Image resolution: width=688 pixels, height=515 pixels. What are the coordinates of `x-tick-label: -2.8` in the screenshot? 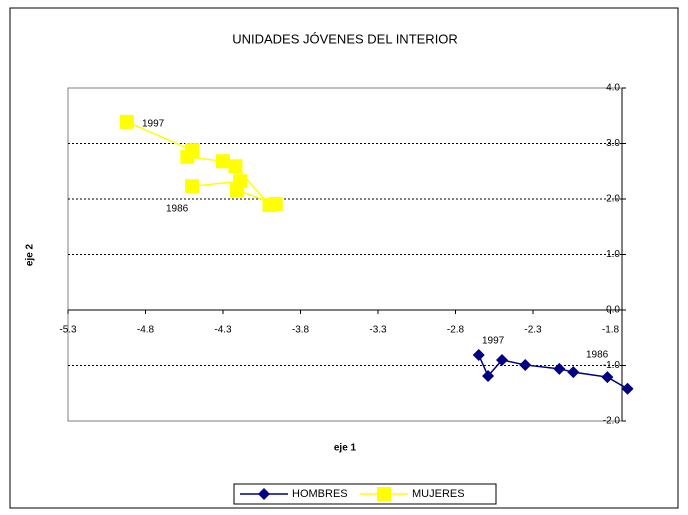 It's located at (456, 330).